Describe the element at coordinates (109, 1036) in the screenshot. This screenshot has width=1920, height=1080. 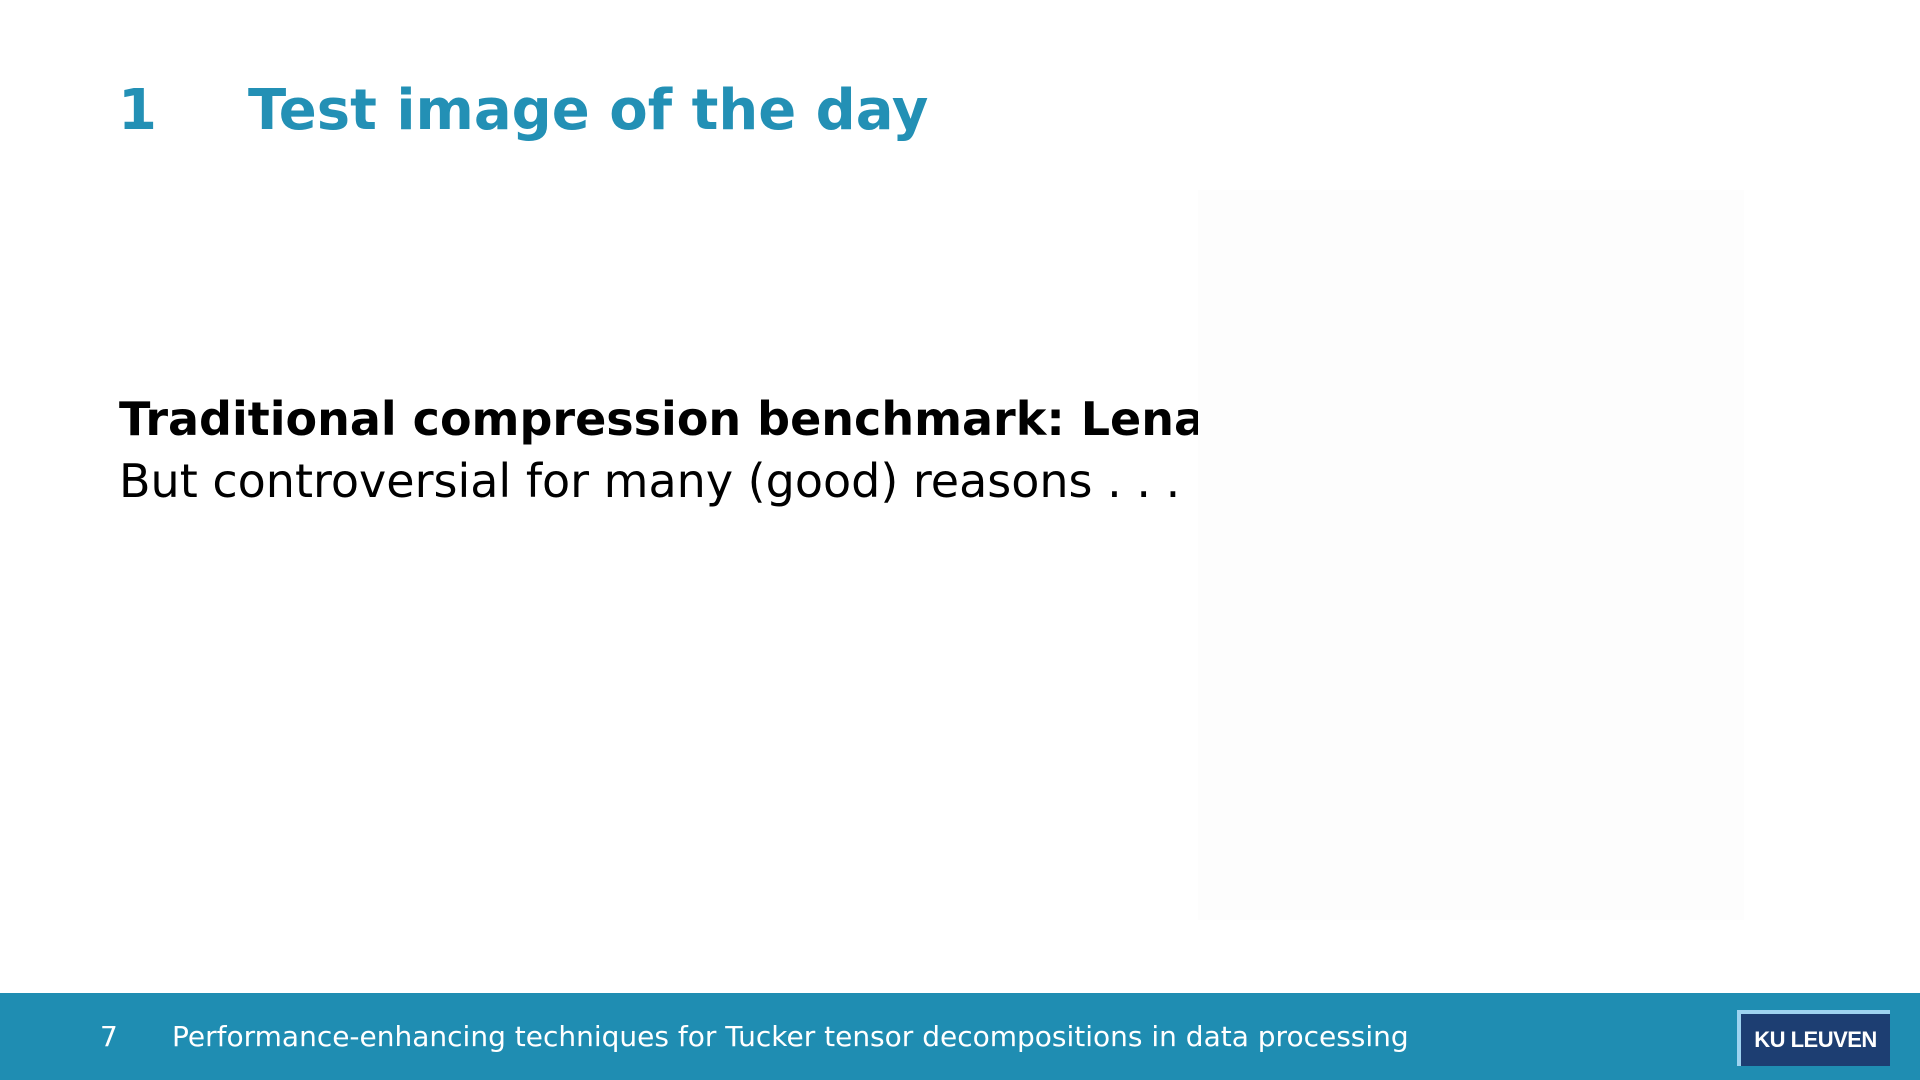
I see `page-number: 7` at that location.